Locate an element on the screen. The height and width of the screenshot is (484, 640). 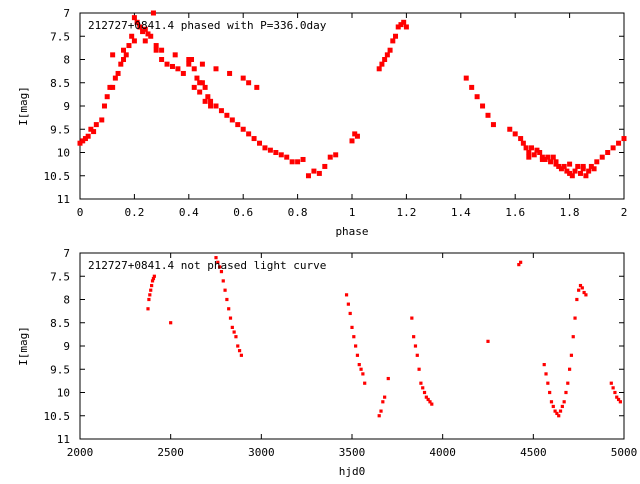
x-tick-label: 5000 is located at coordinates (624, 452).